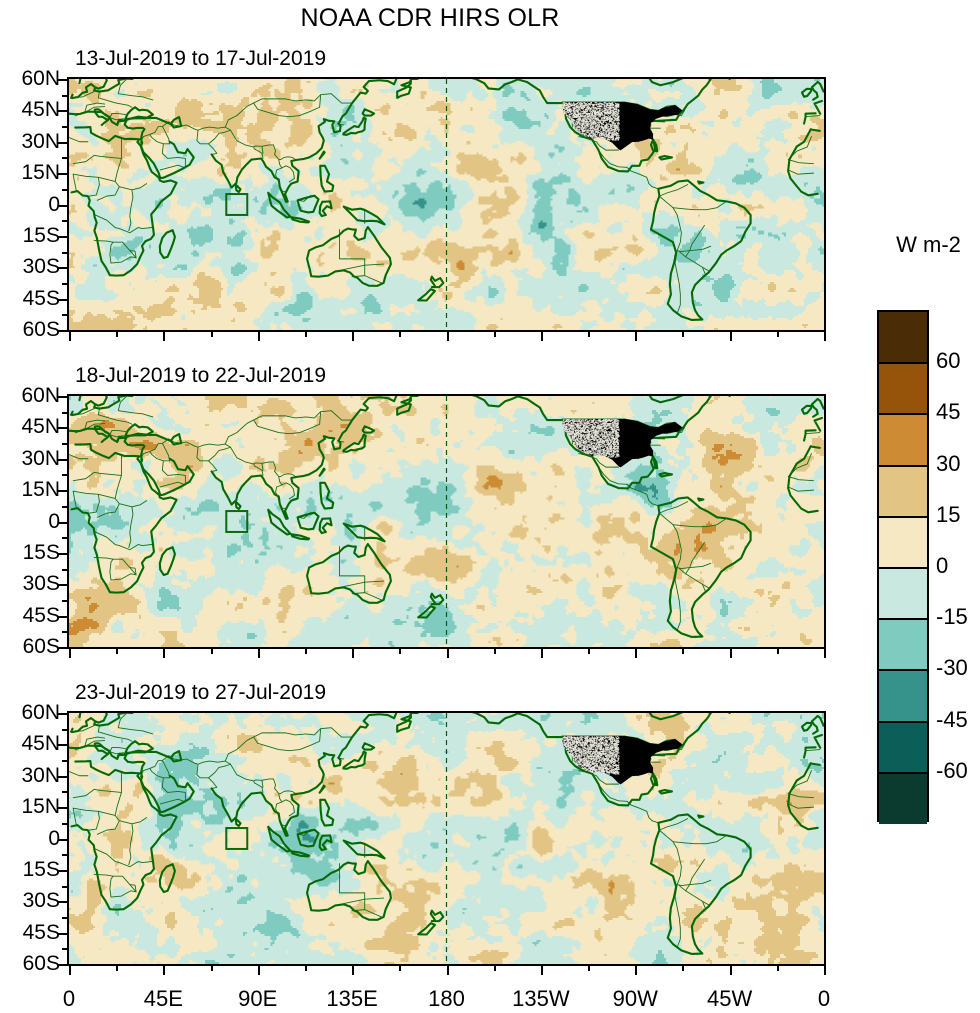  What do you see at coordinates (352, 998) in the screenshot?
I see `x-axis-label: 135E` at bounding box center [352, 998].